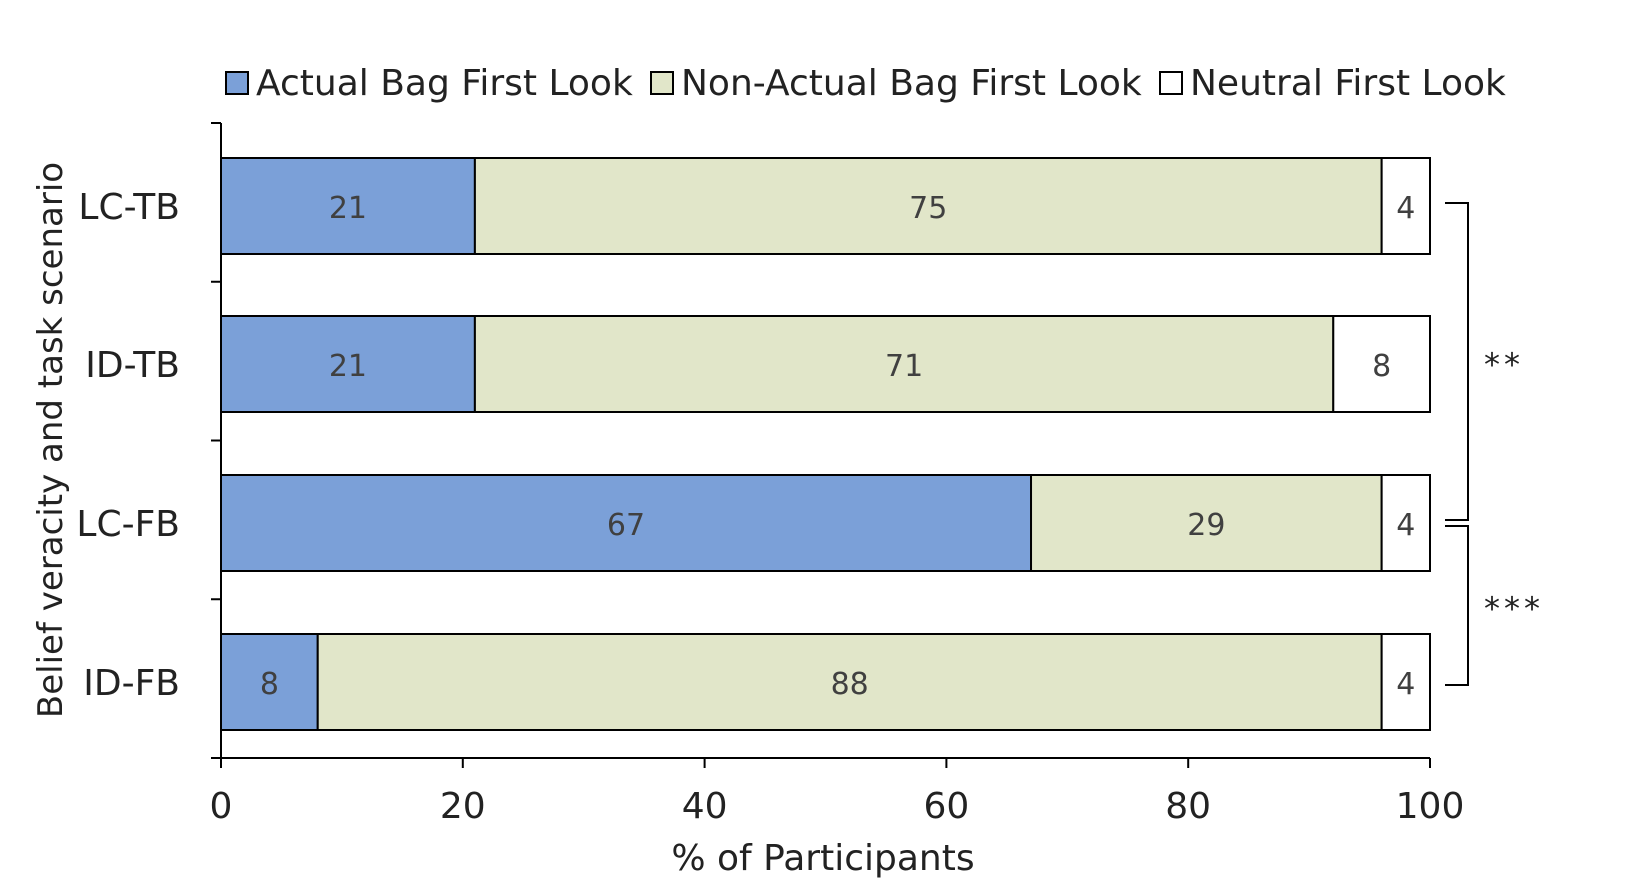 This screenshot has width=1625, height=883. I want to click on data-label-id-fb-actual-bag-first-look: 8, so click(269, 684).